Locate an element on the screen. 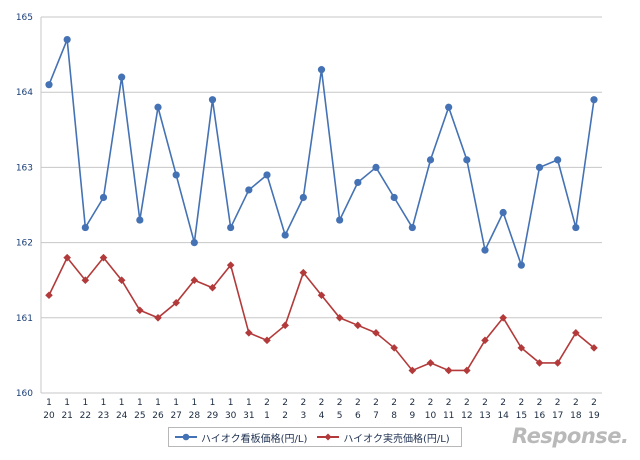  x-tick-day: 10 is located at coordinates (431, 416).